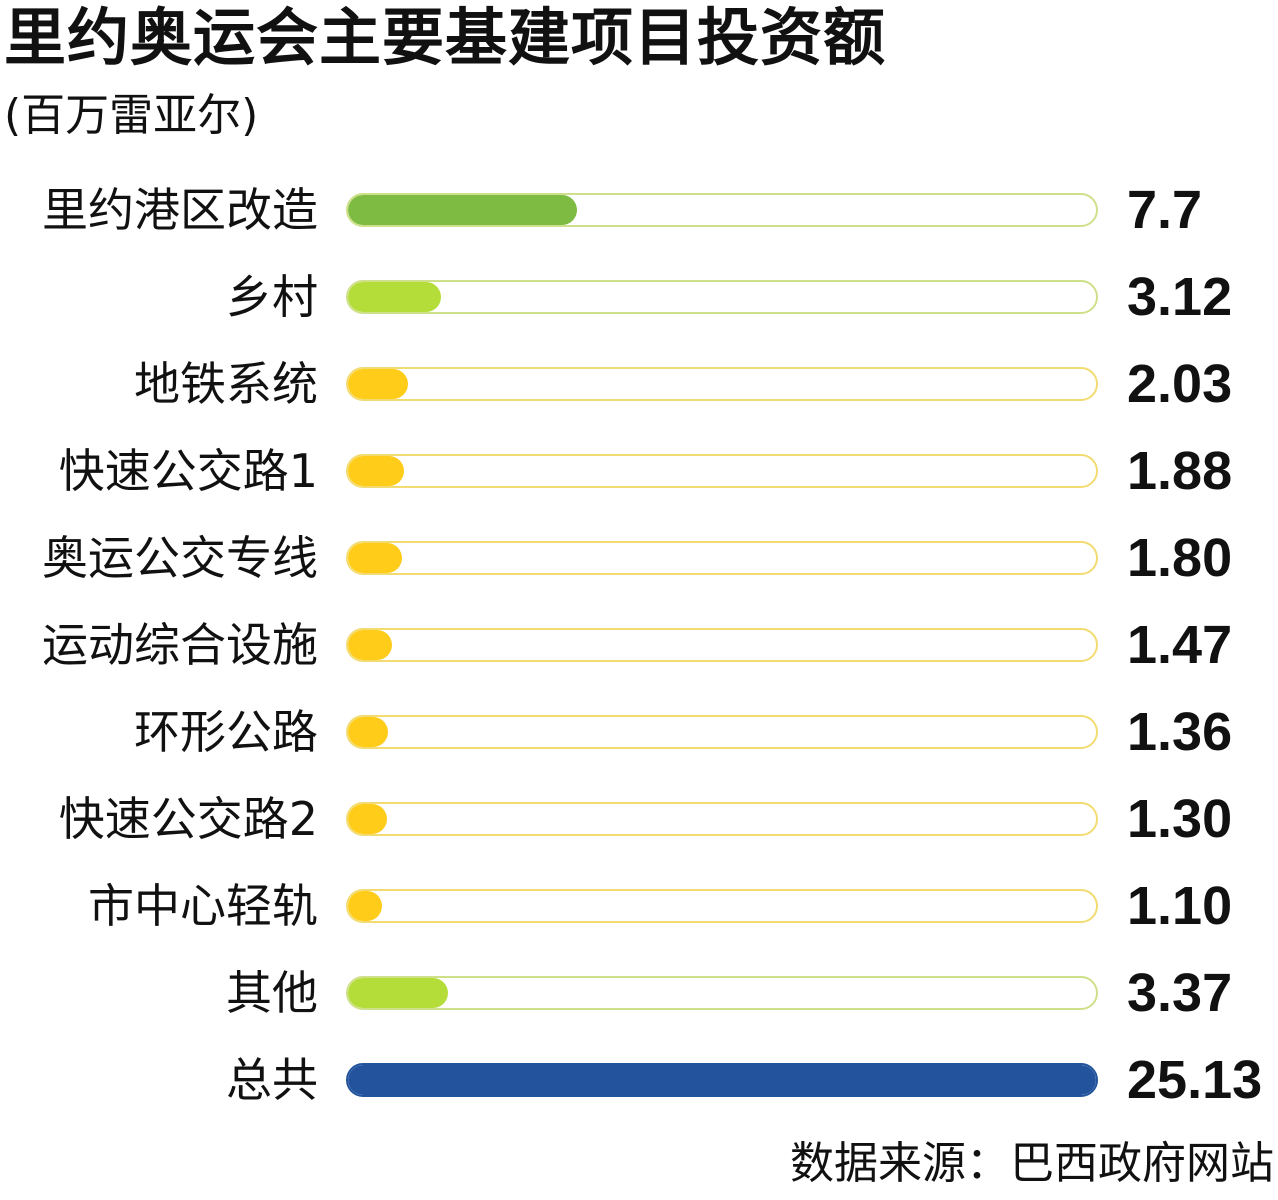  I want to click on chart-title: 里约奥运会主要基建项目投资额, so click(445, 37).